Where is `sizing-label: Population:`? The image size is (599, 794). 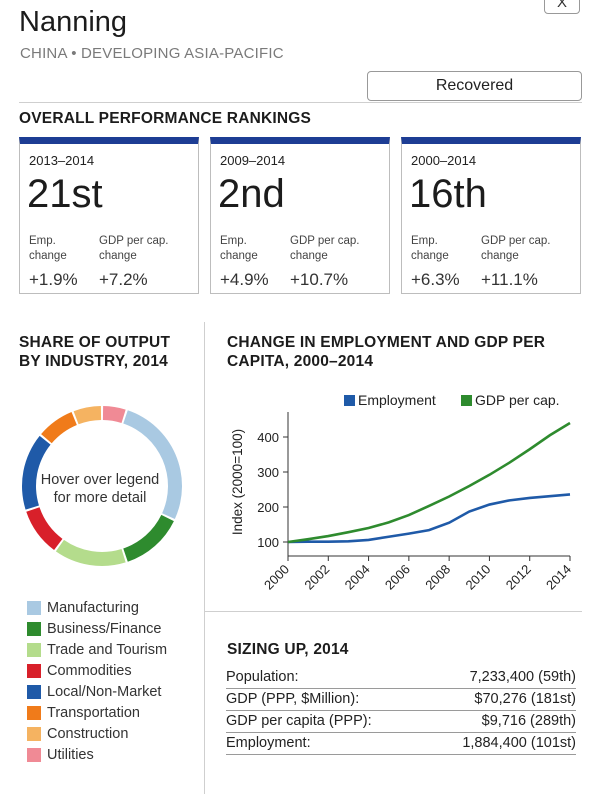 sizing-label: Population: is located at coordinates (262, 677).